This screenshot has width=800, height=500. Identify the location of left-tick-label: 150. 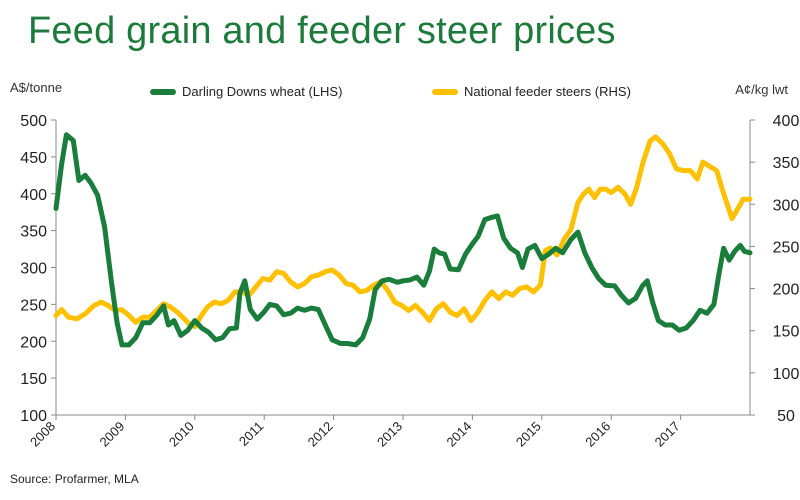
(33, 379).